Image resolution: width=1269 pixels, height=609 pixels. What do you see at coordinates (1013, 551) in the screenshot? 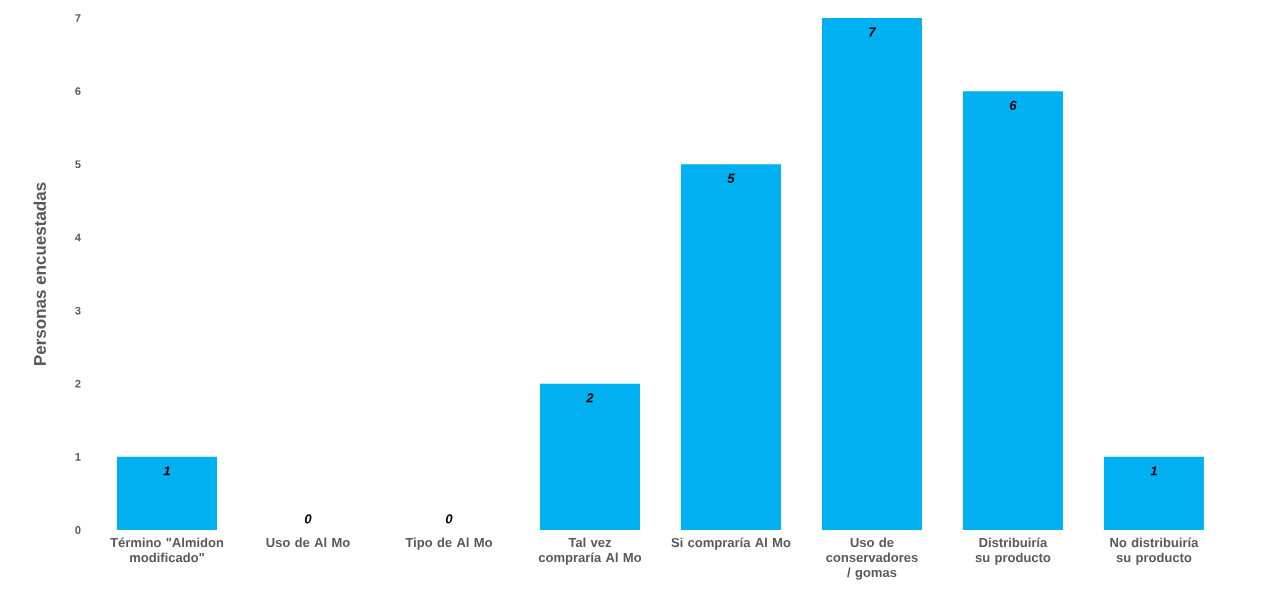
I see `x-tick-label: Distribuiría su producto` at bounding box center [1013, 551].